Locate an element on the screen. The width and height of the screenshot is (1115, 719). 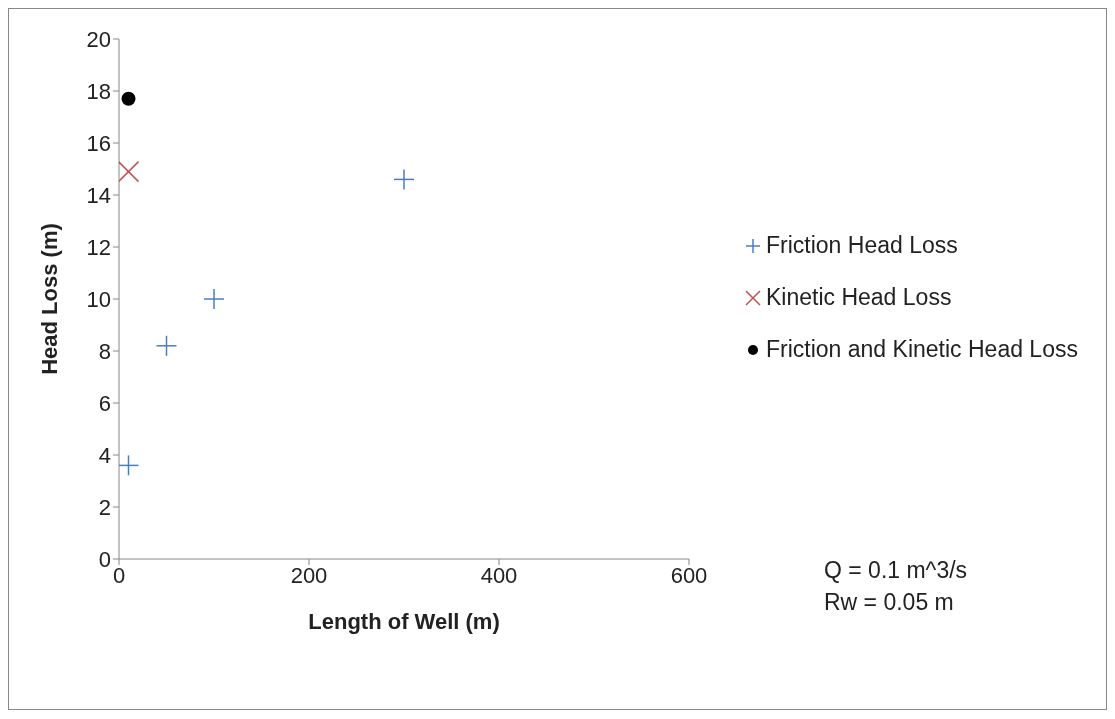
y-tick-label: 6 is located at coordinates (104, 403).